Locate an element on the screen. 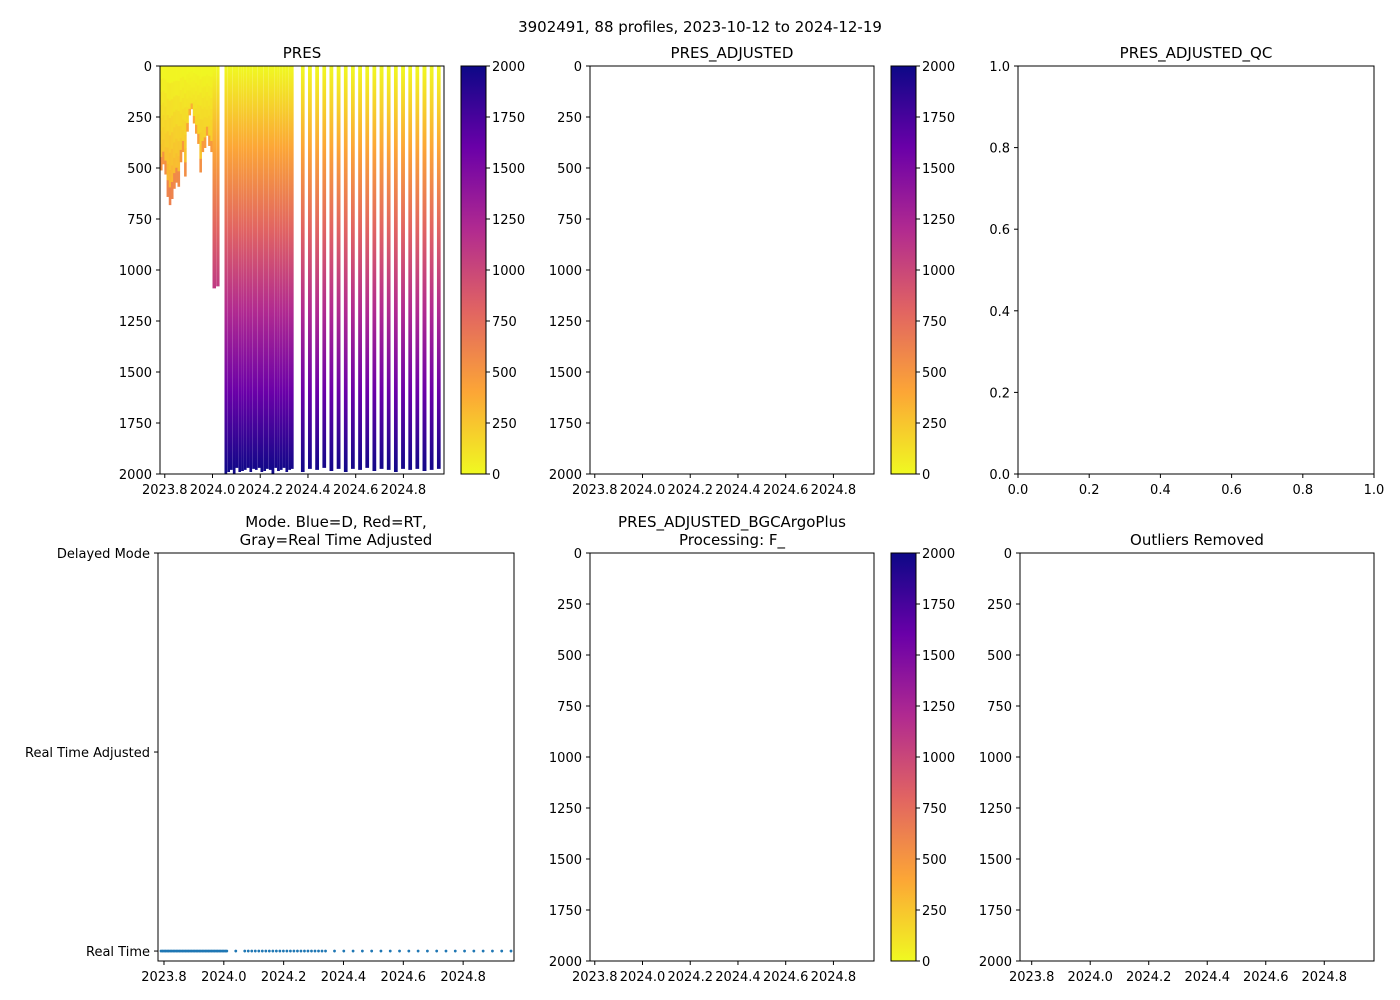 The height and width of the screenshot is (1000, 1400). colorbar-pres_adjusted: 0 250 500 750 1000 1250 1500 1750 2000 is located at coordinates (922, 271).